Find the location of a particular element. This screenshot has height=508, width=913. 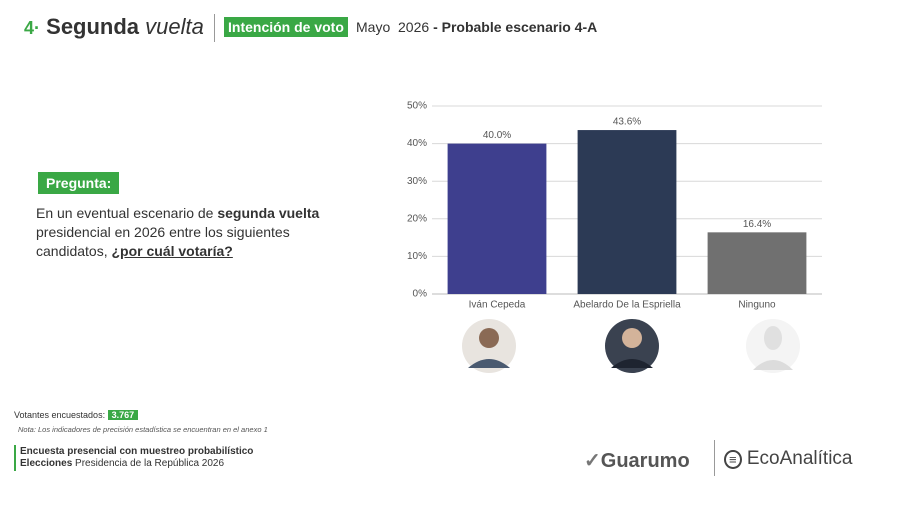

question-label: Pregunta: is located at coordinates (79, 183).